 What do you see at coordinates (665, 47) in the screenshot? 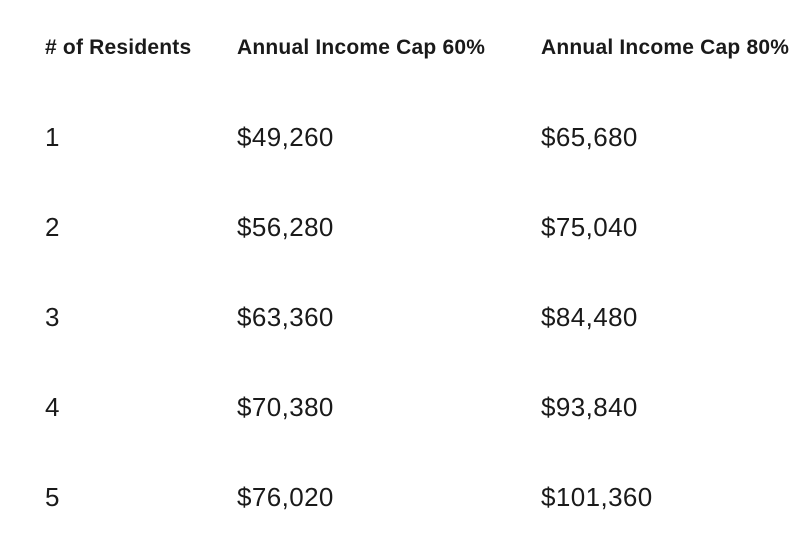
I see `column-header-cap-80: Annual Income Cap 80%` at bounding box center [665, 47].